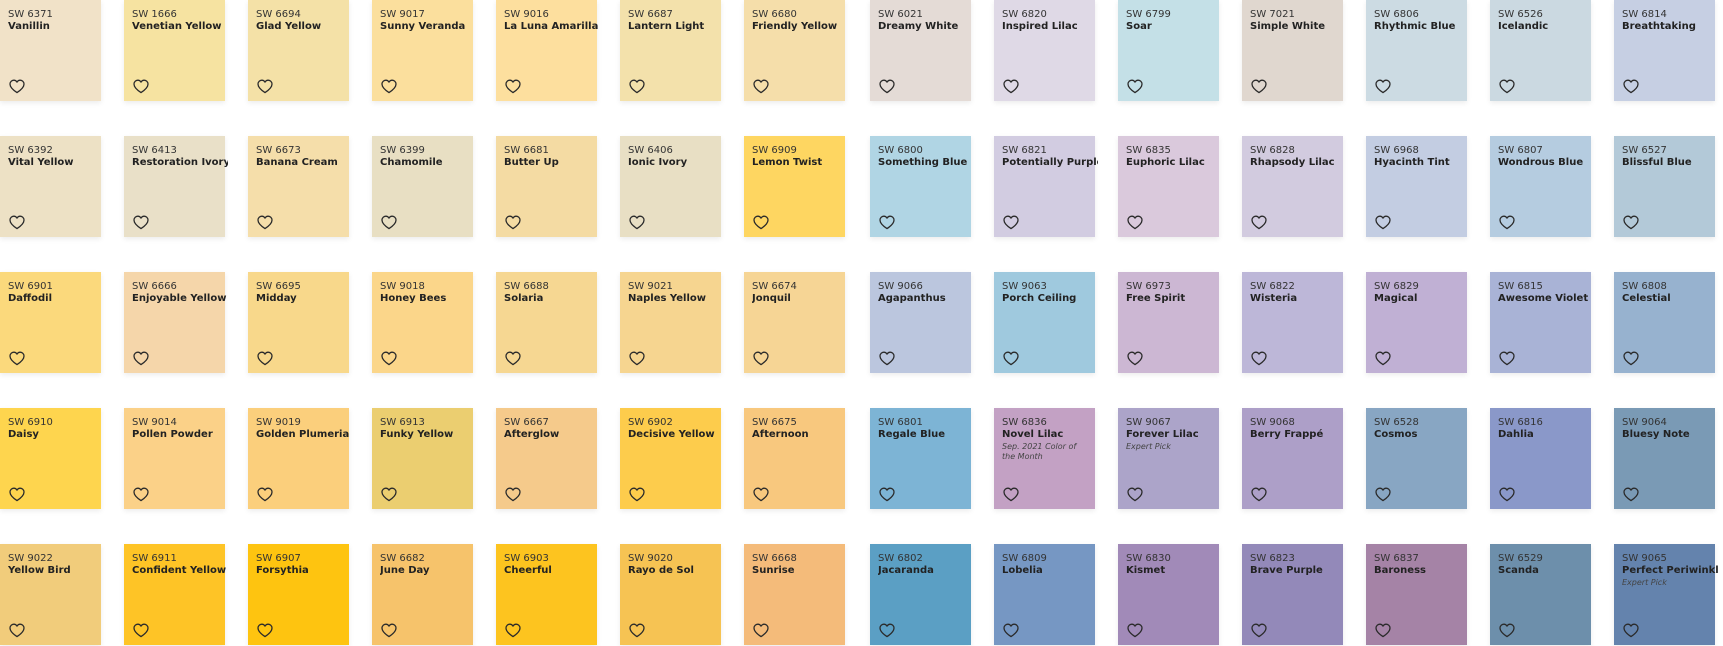  Describe the element at coordinates (670, 594) in the screenshot. I see `color-chip: SW 9020 Rayo de Sol` at that location.